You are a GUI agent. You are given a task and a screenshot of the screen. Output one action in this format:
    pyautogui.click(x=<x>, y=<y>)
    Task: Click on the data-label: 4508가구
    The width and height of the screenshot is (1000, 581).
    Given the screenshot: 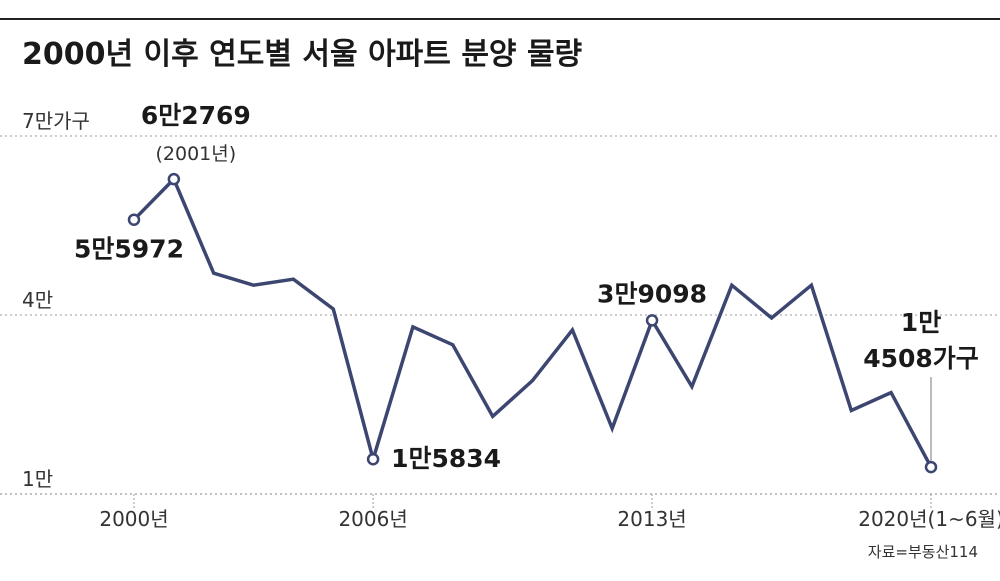 What is the action you would take?
    pyautogui.click(x=921, y=358)
    